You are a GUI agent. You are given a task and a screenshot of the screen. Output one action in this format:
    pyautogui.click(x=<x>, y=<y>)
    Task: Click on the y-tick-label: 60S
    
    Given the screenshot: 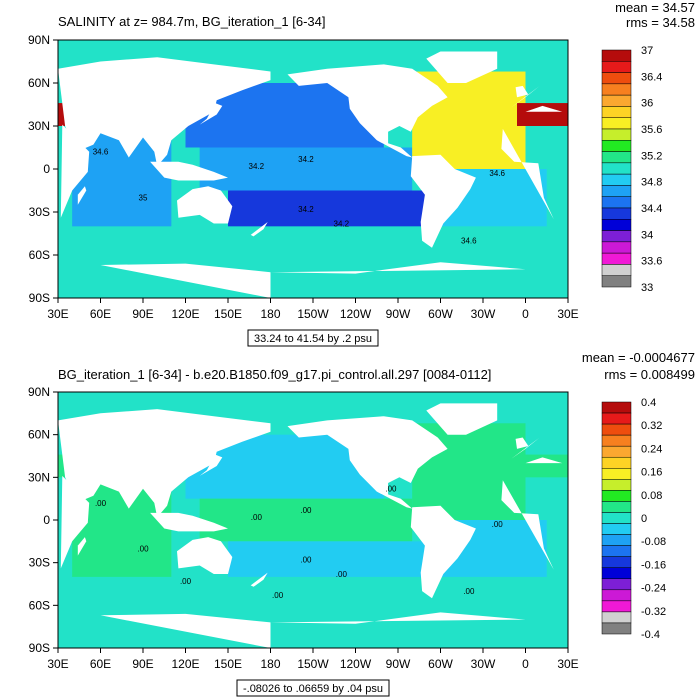 What is the action you would take?
    pyautogui.click(x=39, y=255)
    